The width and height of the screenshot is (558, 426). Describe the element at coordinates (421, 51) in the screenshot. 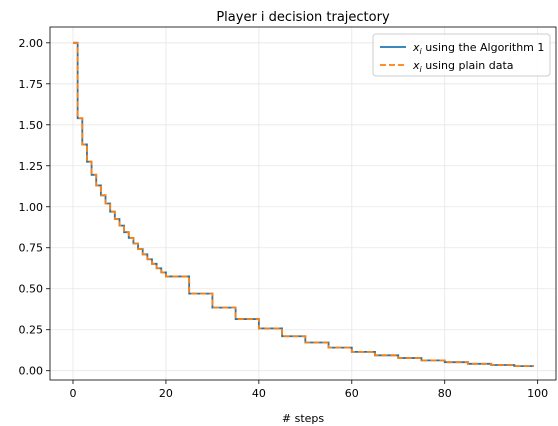

I see `legend-label-algorithm-sub: i` at that location.